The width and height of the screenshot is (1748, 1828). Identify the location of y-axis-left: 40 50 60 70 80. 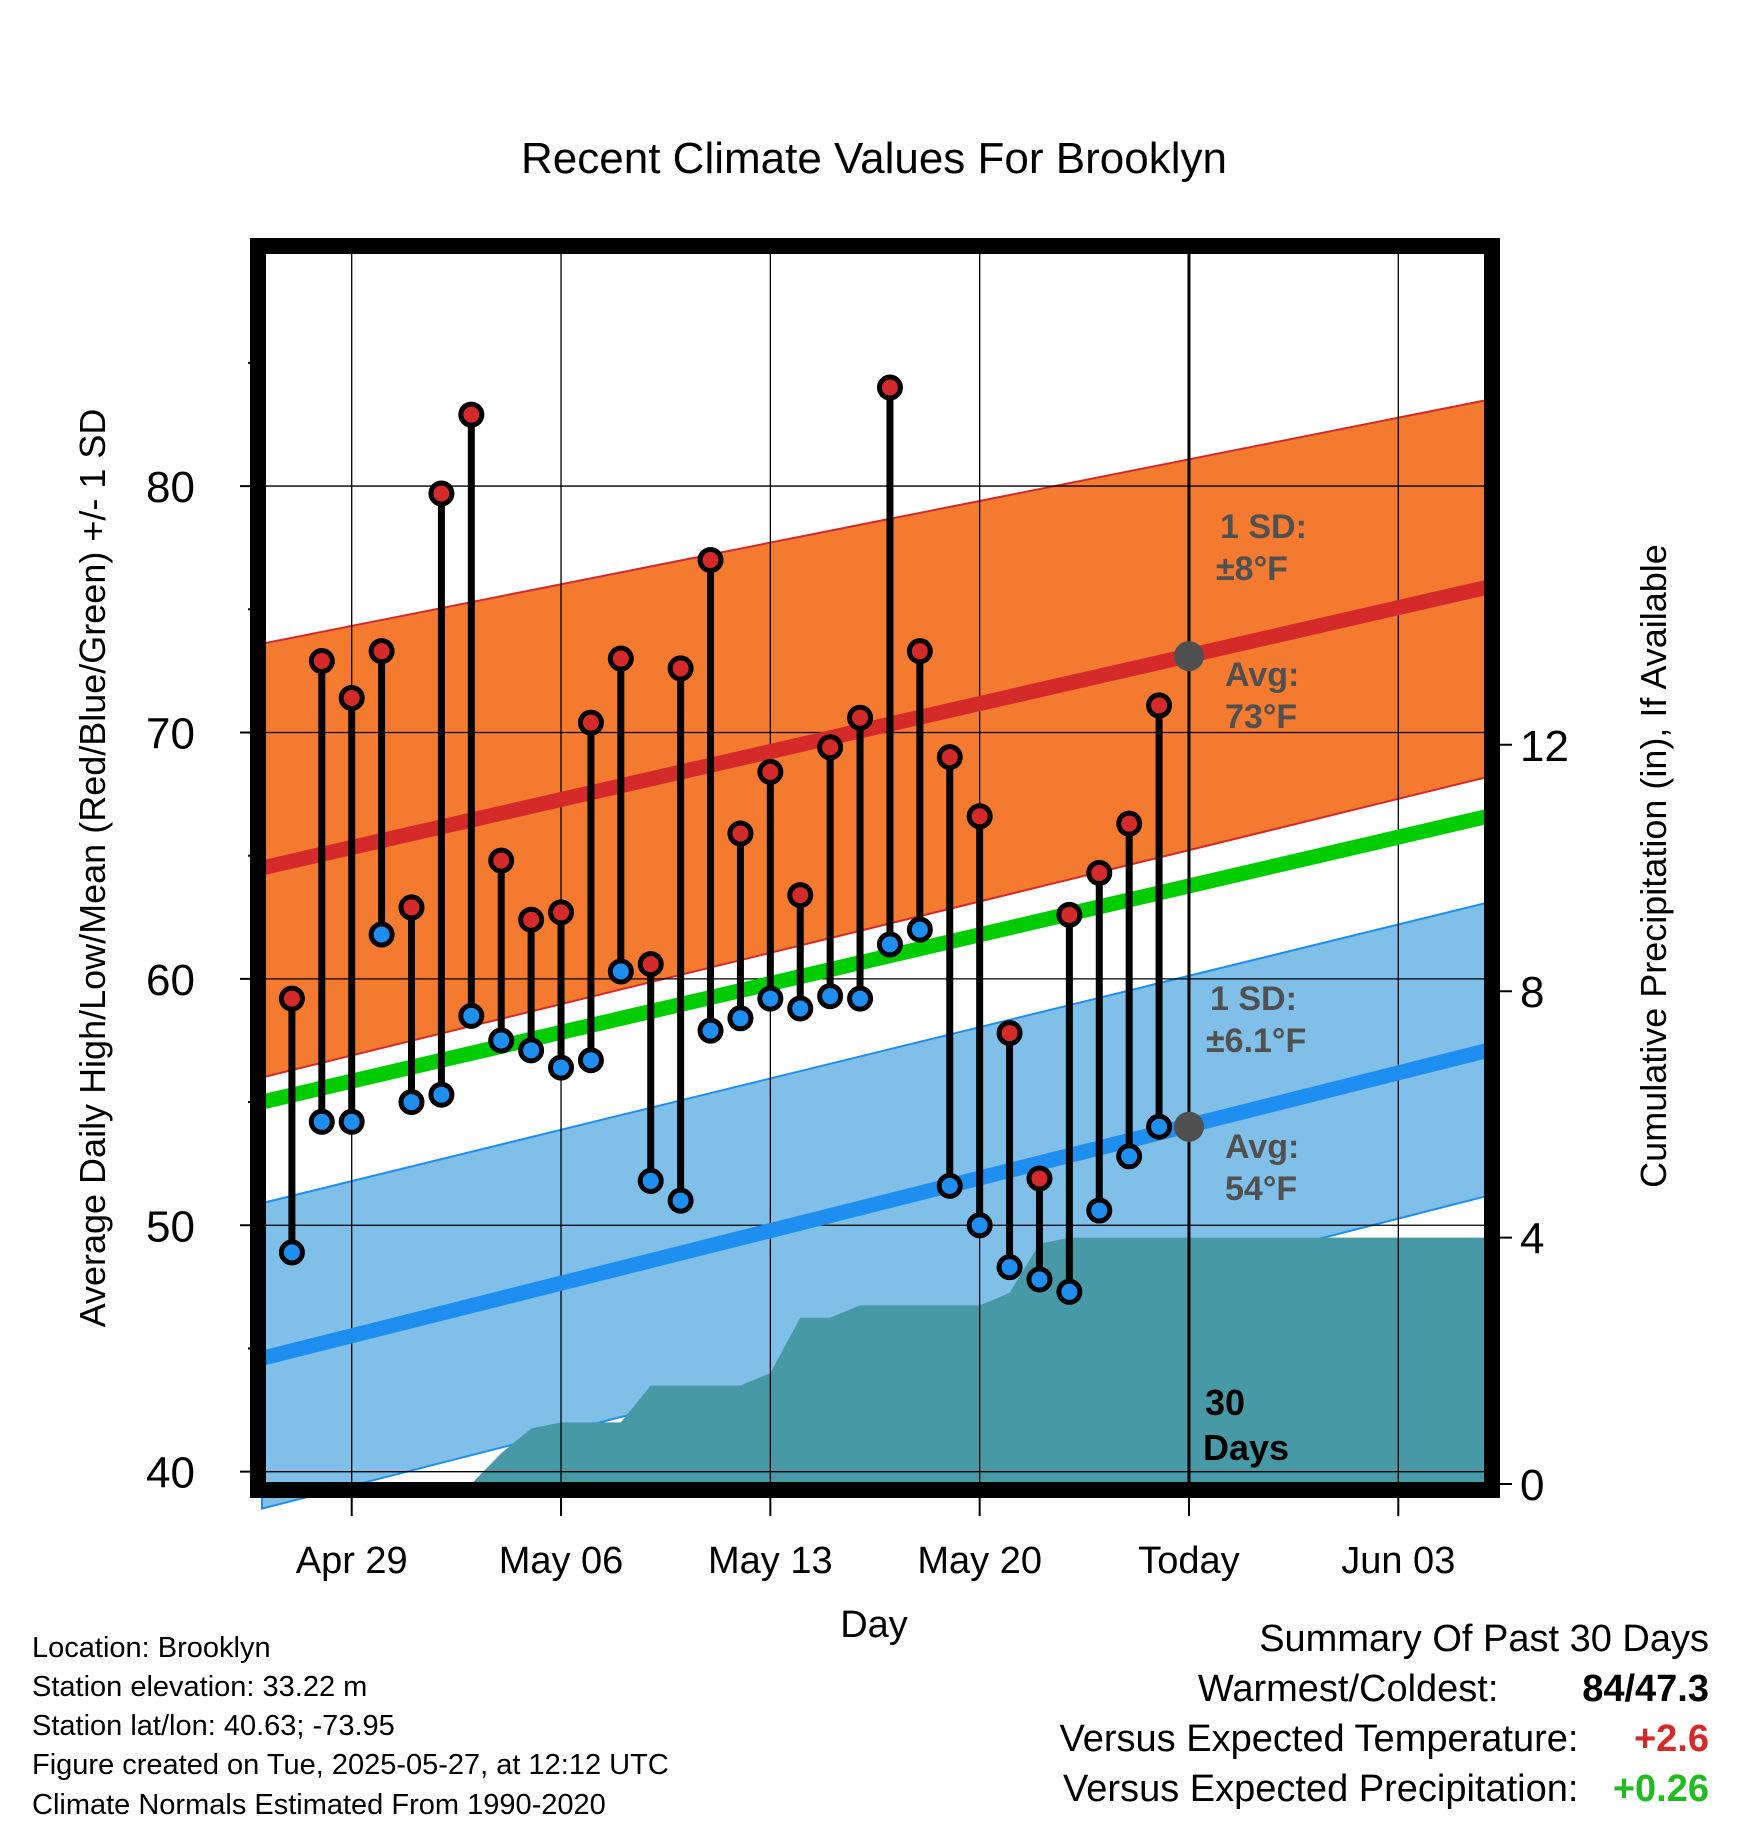
(202, 929).